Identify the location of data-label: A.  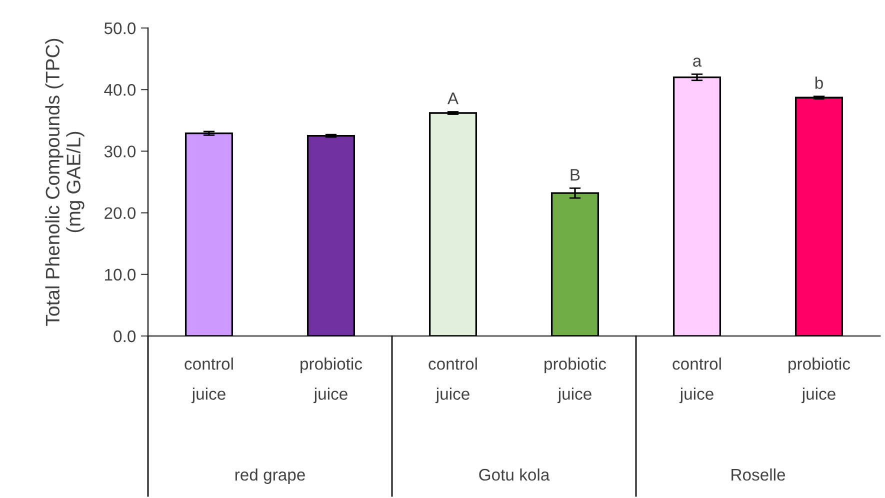
(453, 98).